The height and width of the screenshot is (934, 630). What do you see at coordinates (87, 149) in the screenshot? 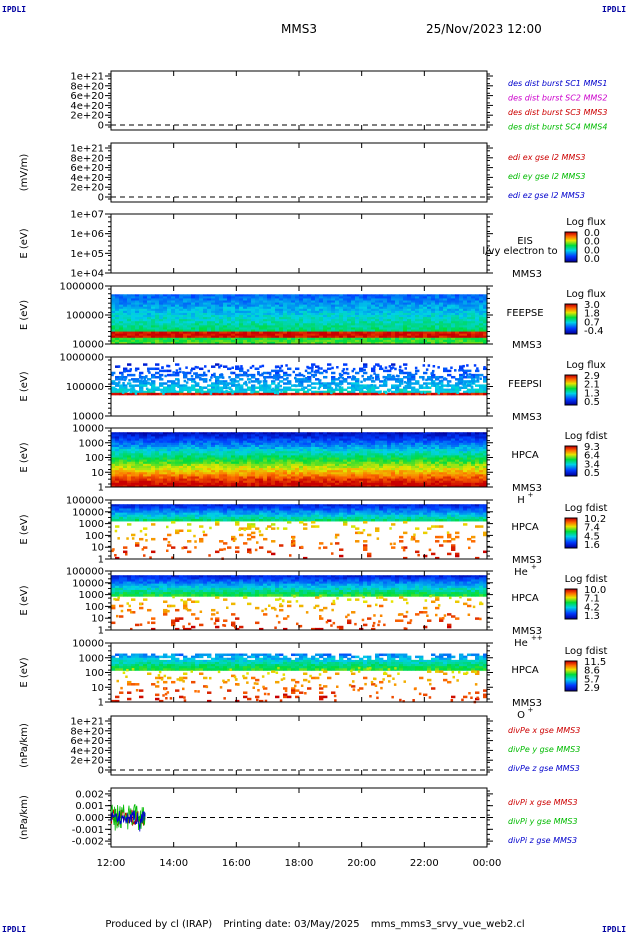
I see `y-tick-label: 1e+21` at bounding box center [87, 149].